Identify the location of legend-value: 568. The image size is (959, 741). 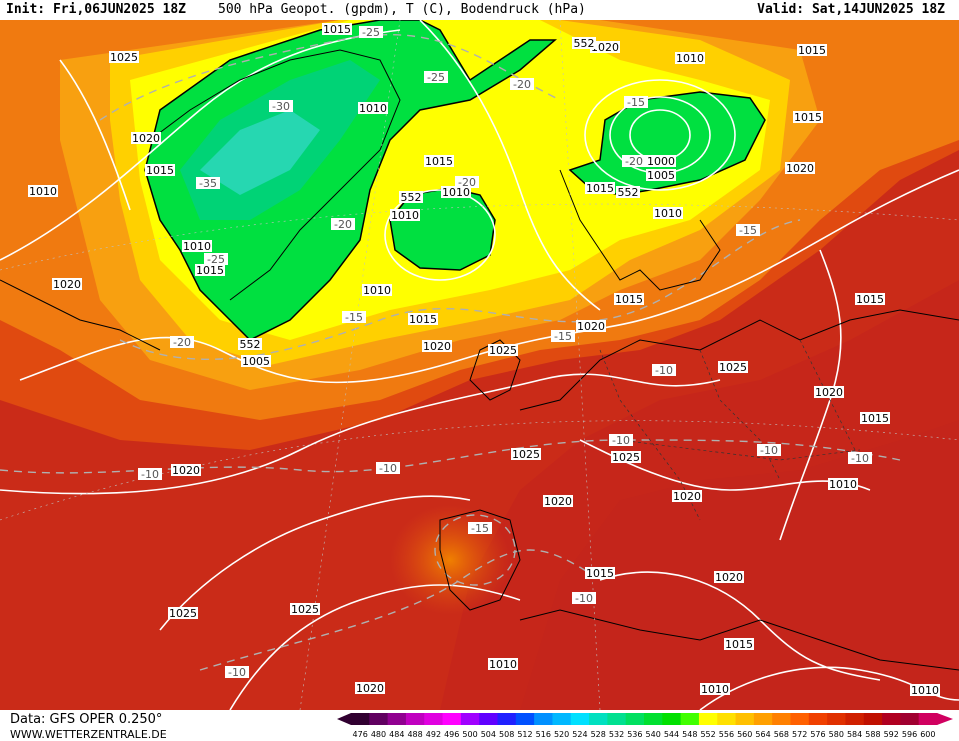
(781, 734).